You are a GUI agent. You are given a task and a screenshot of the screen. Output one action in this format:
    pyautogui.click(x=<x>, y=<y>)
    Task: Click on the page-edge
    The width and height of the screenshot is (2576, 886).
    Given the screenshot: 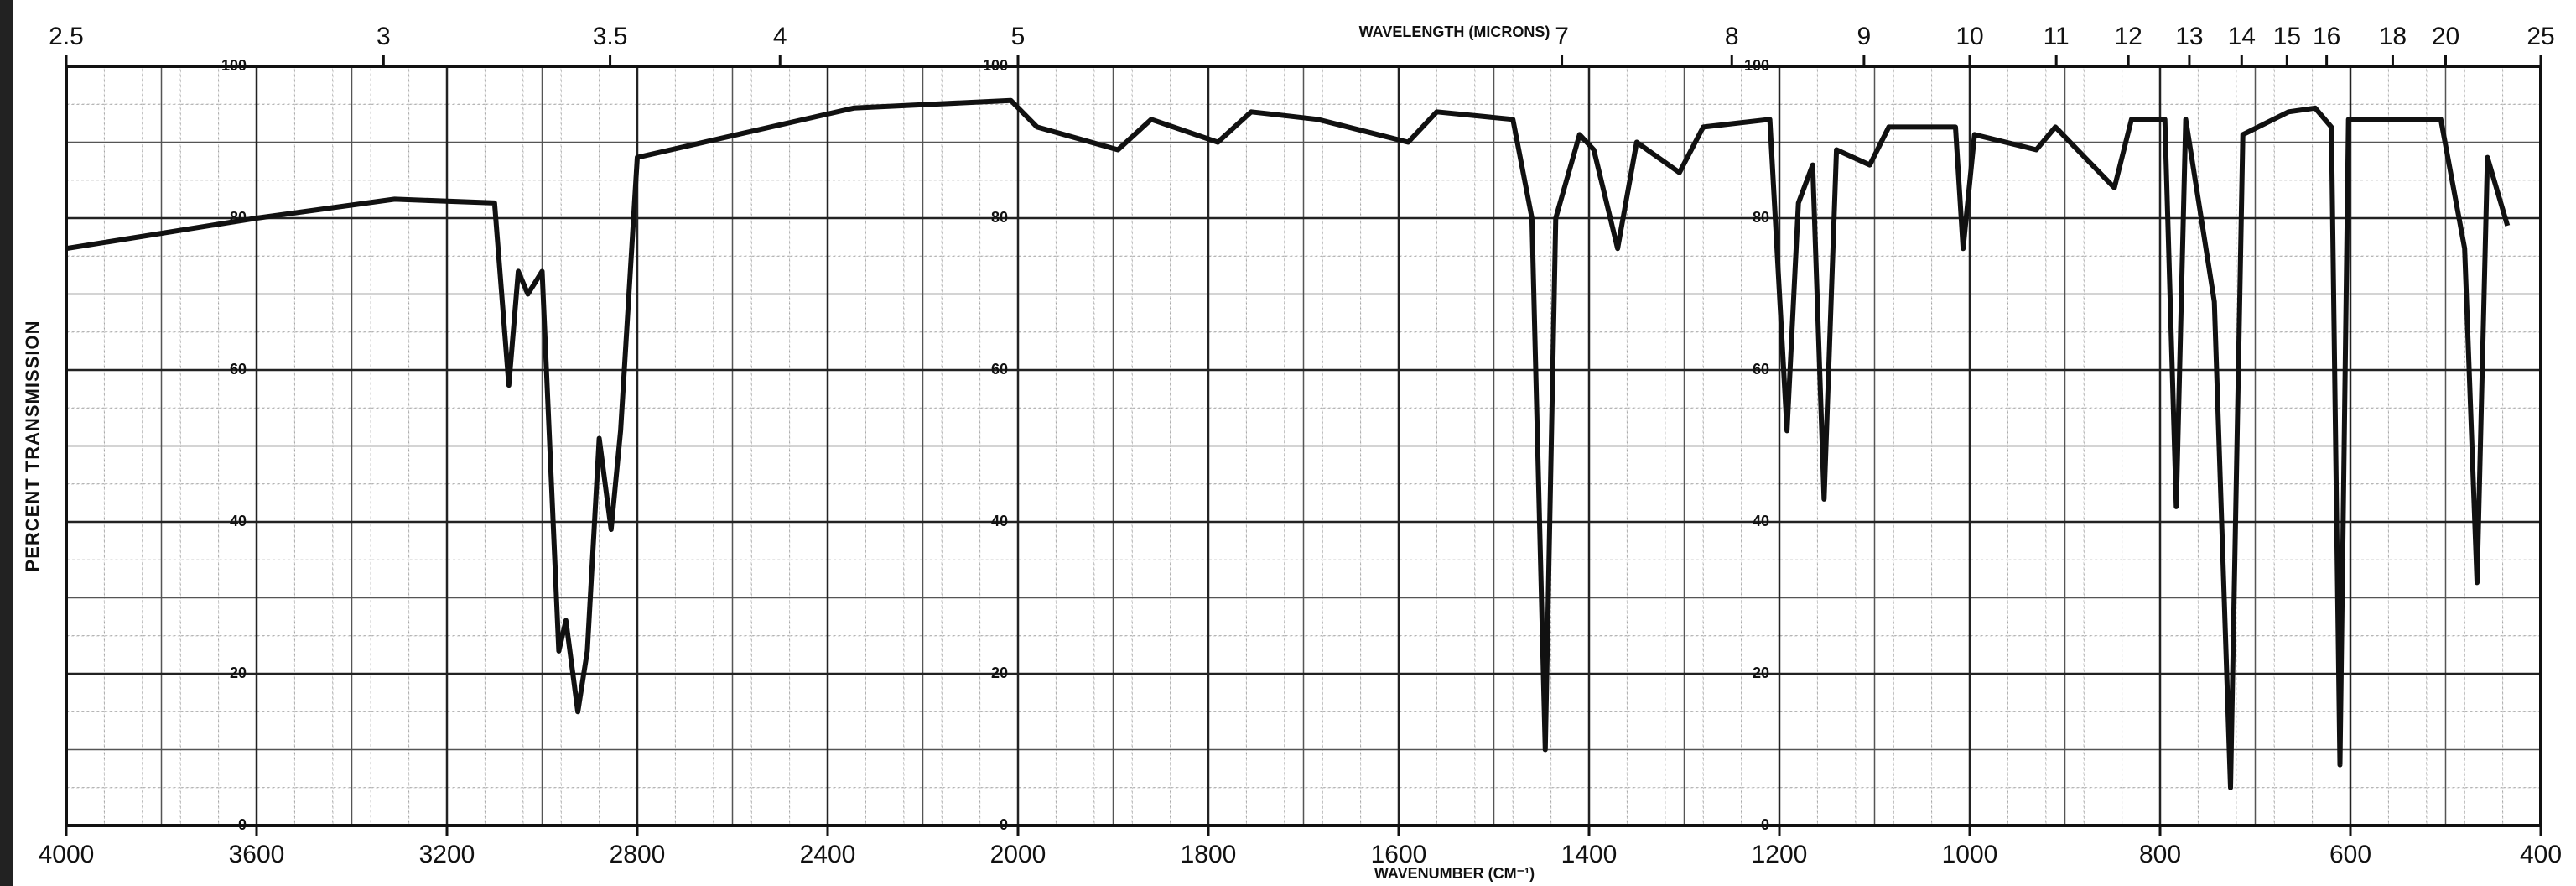 What is the action you would take?
    pyautogui.click(x=6, y=443)
    